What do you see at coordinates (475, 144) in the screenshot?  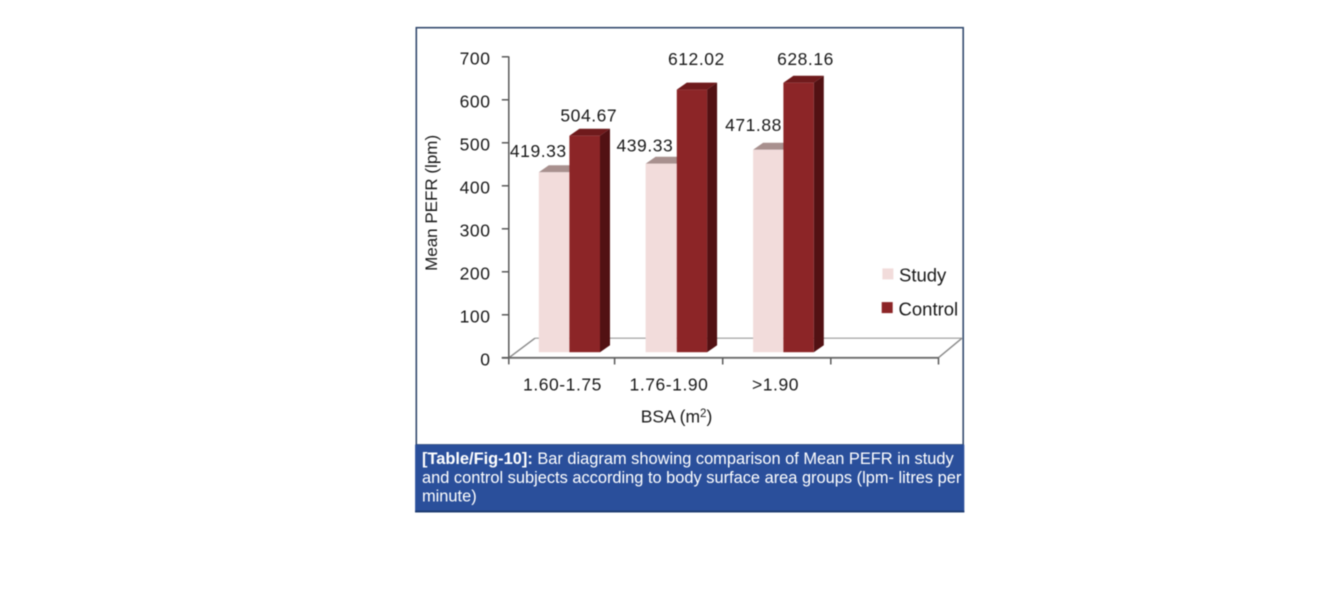 I see `svg-text: 500` at bounding box center [475, 144].